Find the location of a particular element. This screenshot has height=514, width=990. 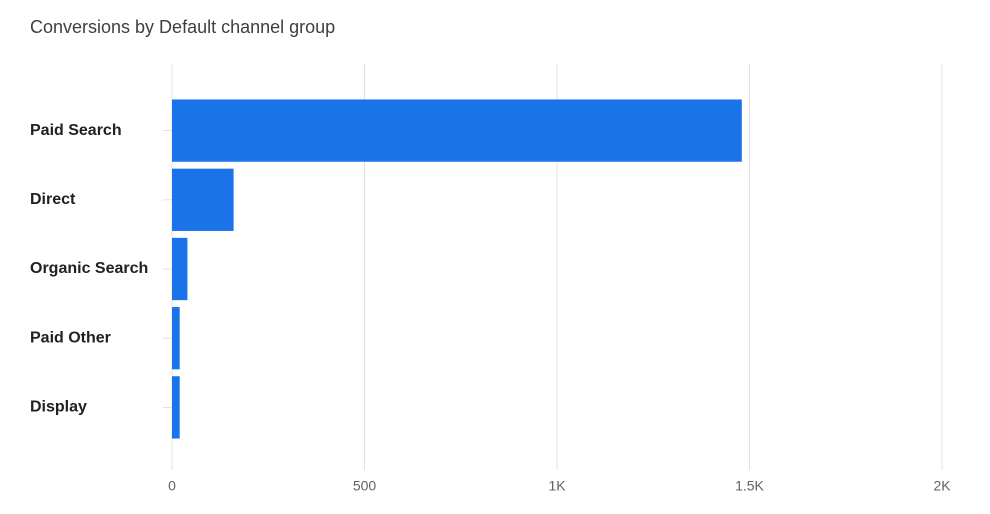

y-tick-label: Paid Other is located at coordinates (70, 337).